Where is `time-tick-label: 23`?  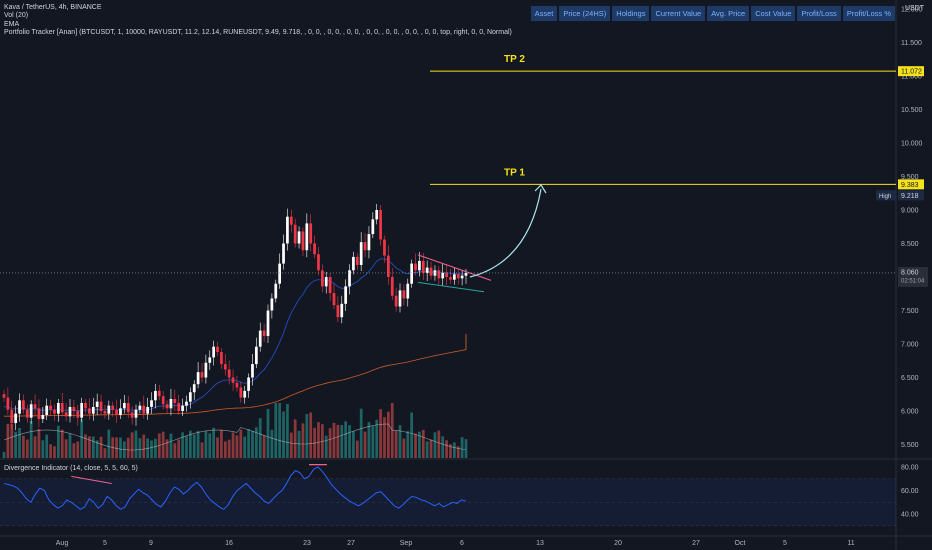 time-tick-label: 23 is located at coordinates (307, 543).